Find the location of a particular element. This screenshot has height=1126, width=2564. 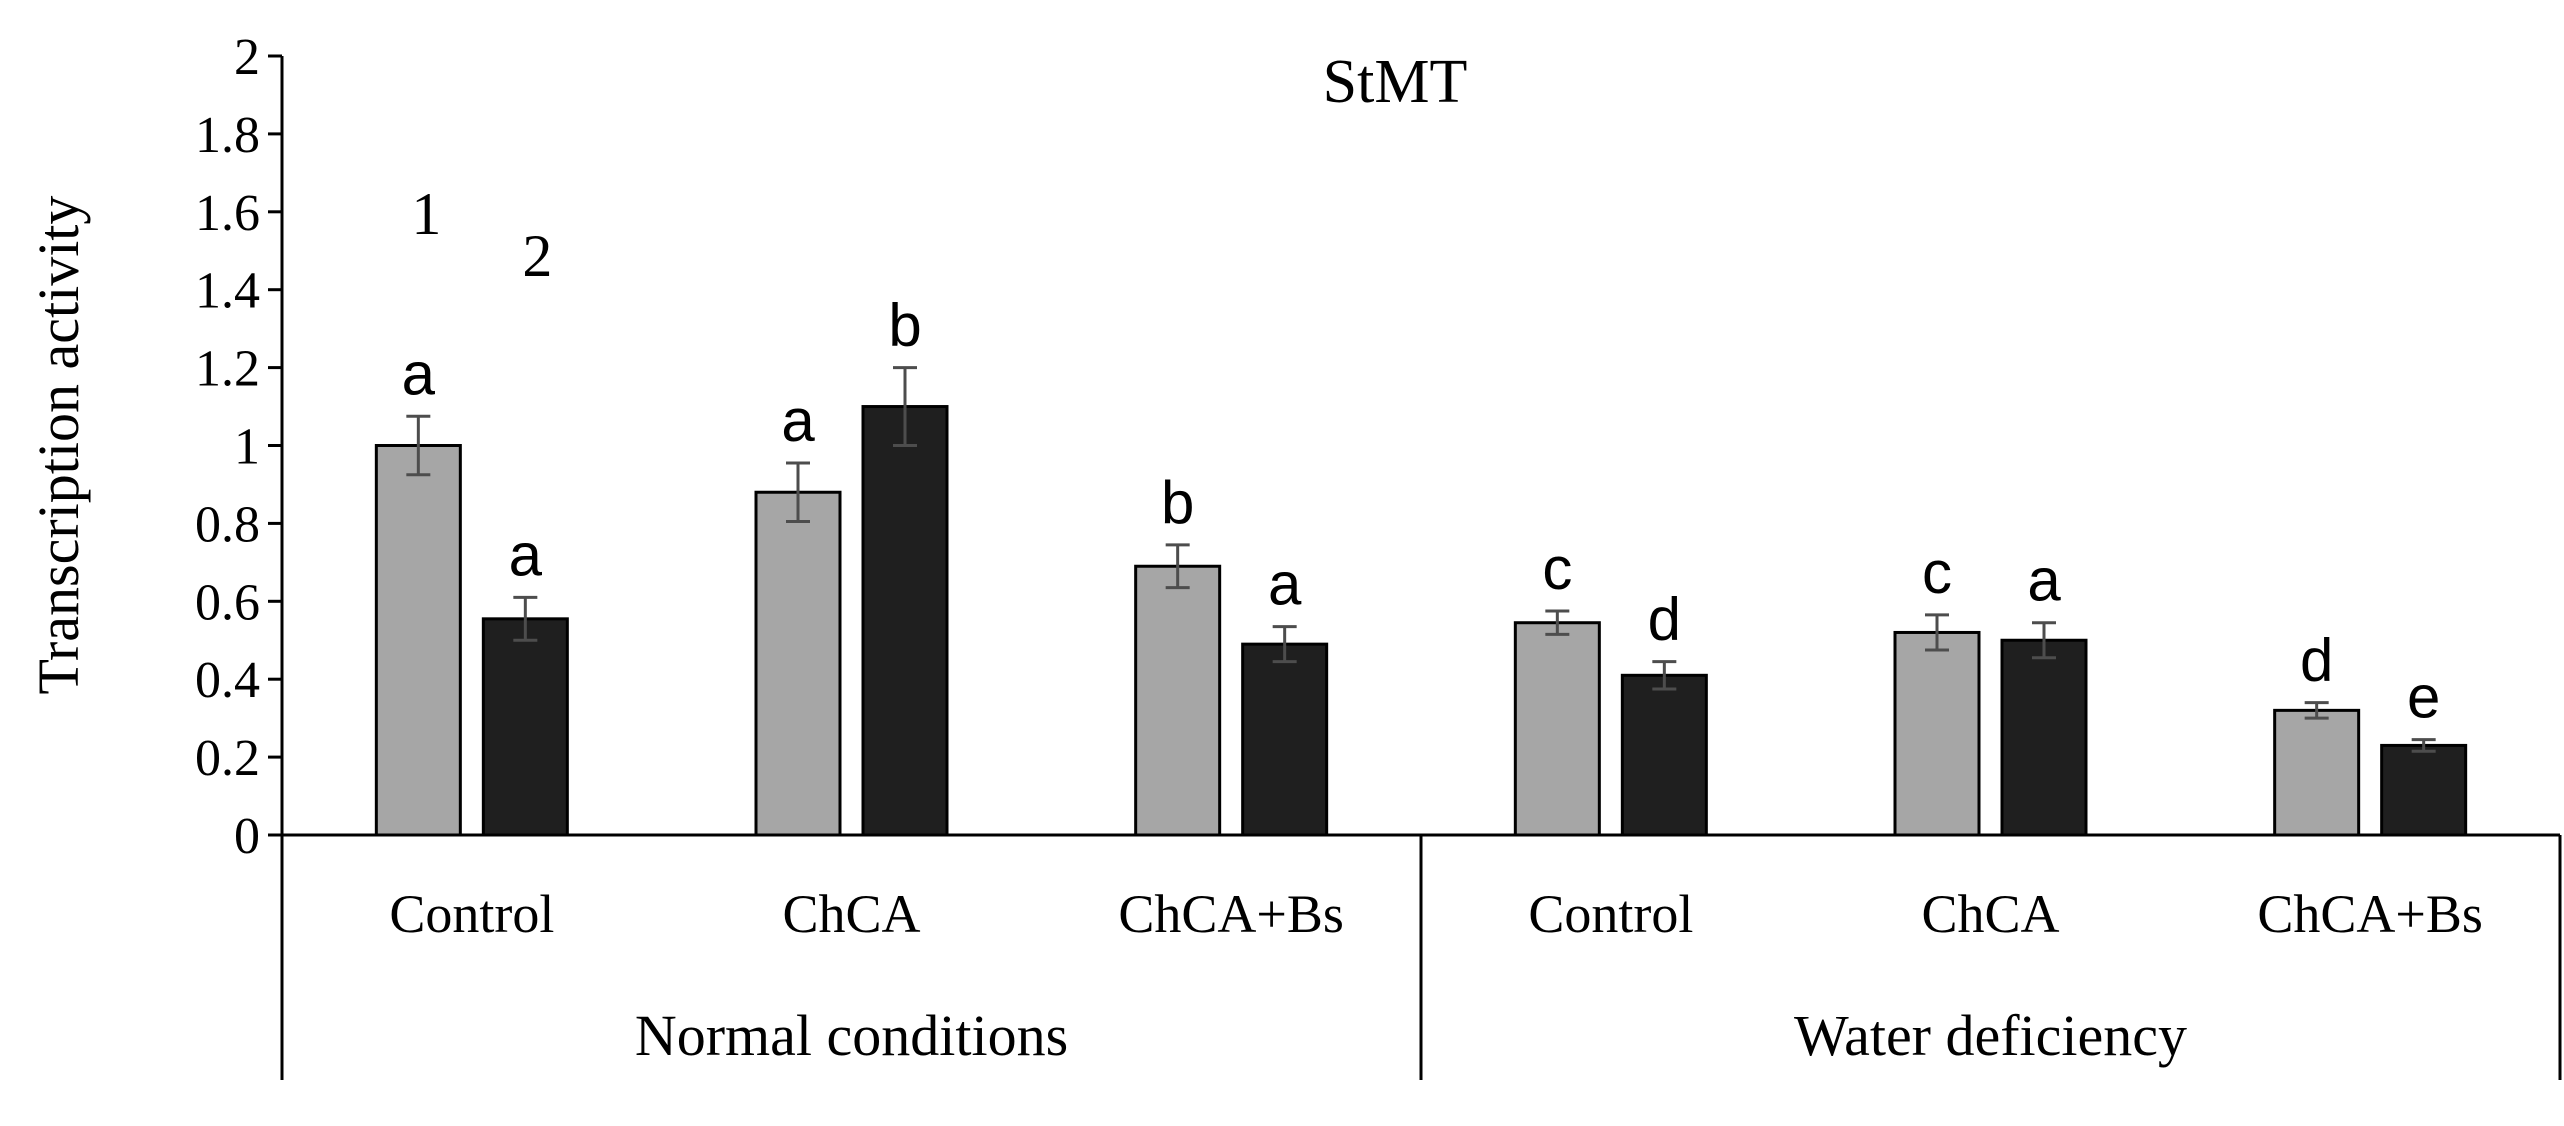

y-tick-label: 0 is located at coordinates (247, 836).